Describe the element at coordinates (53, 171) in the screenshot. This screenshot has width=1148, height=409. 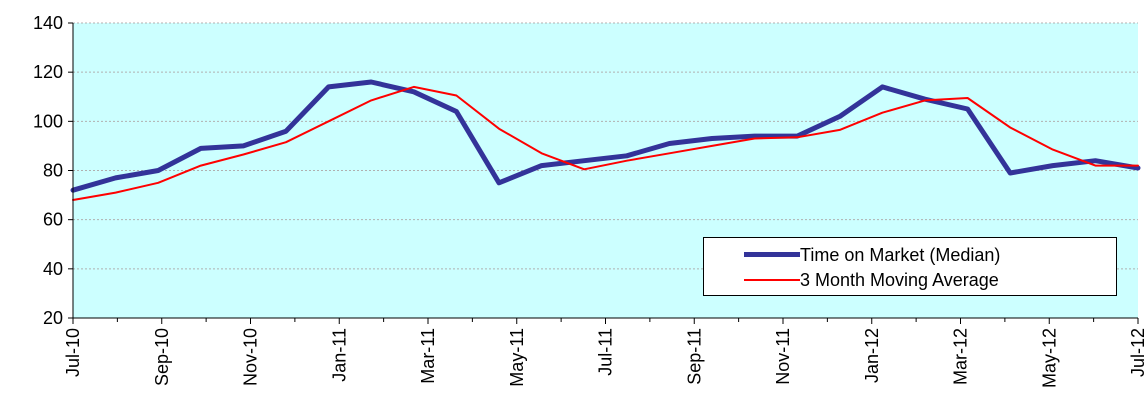
I see `y-tick-label: 80` at that location.